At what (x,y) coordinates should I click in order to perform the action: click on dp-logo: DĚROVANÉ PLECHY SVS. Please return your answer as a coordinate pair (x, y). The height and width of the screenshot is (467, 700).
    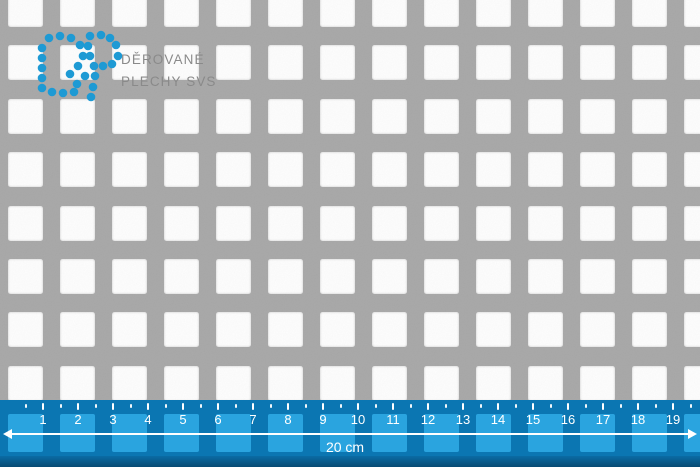
    Looking at the image, I should click on (120, 55).